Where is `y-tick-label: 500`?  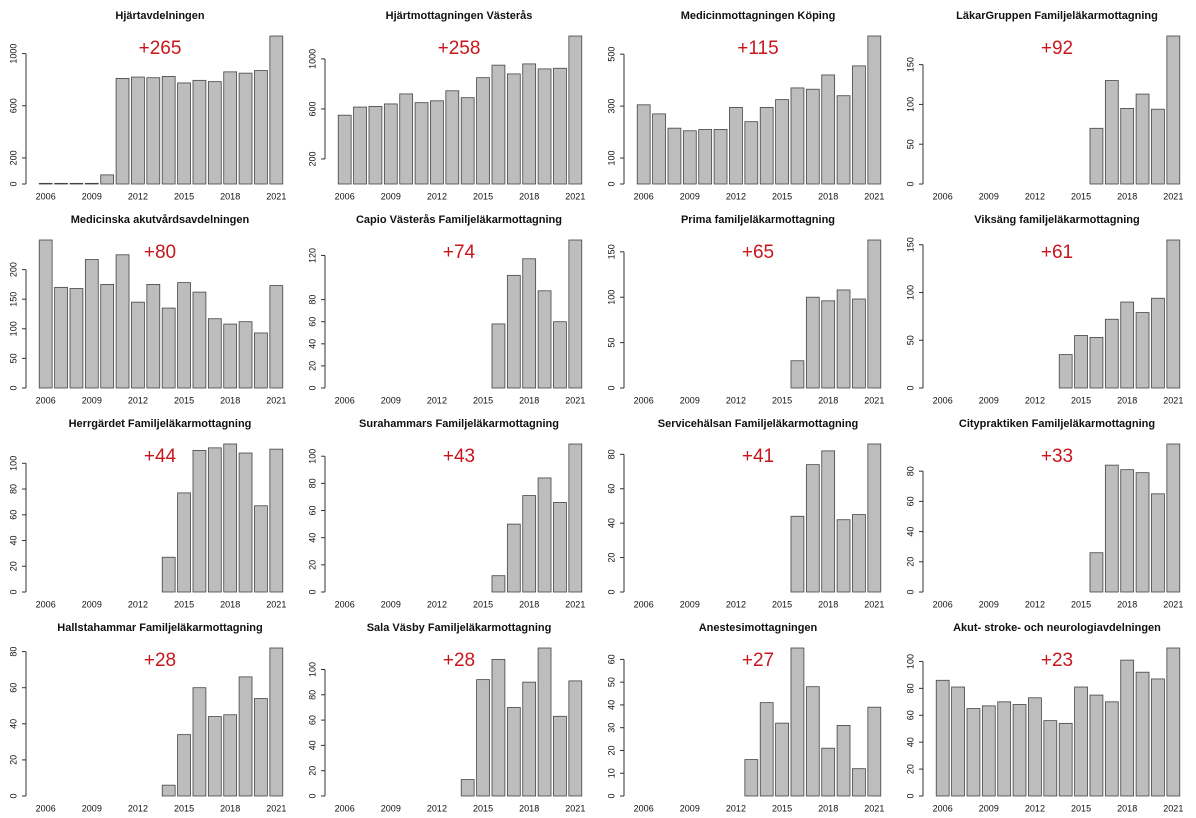
y-tick-label: 500 is located at coordinates (611, 54).